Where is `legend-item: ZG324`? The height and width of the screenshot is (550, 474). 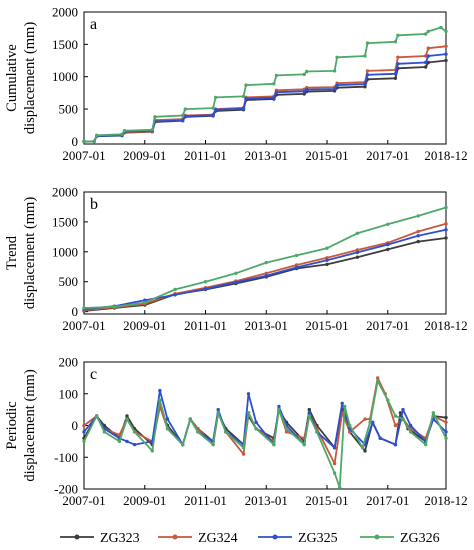
legend-item: ZG324 is located at coordinates (198, 538).